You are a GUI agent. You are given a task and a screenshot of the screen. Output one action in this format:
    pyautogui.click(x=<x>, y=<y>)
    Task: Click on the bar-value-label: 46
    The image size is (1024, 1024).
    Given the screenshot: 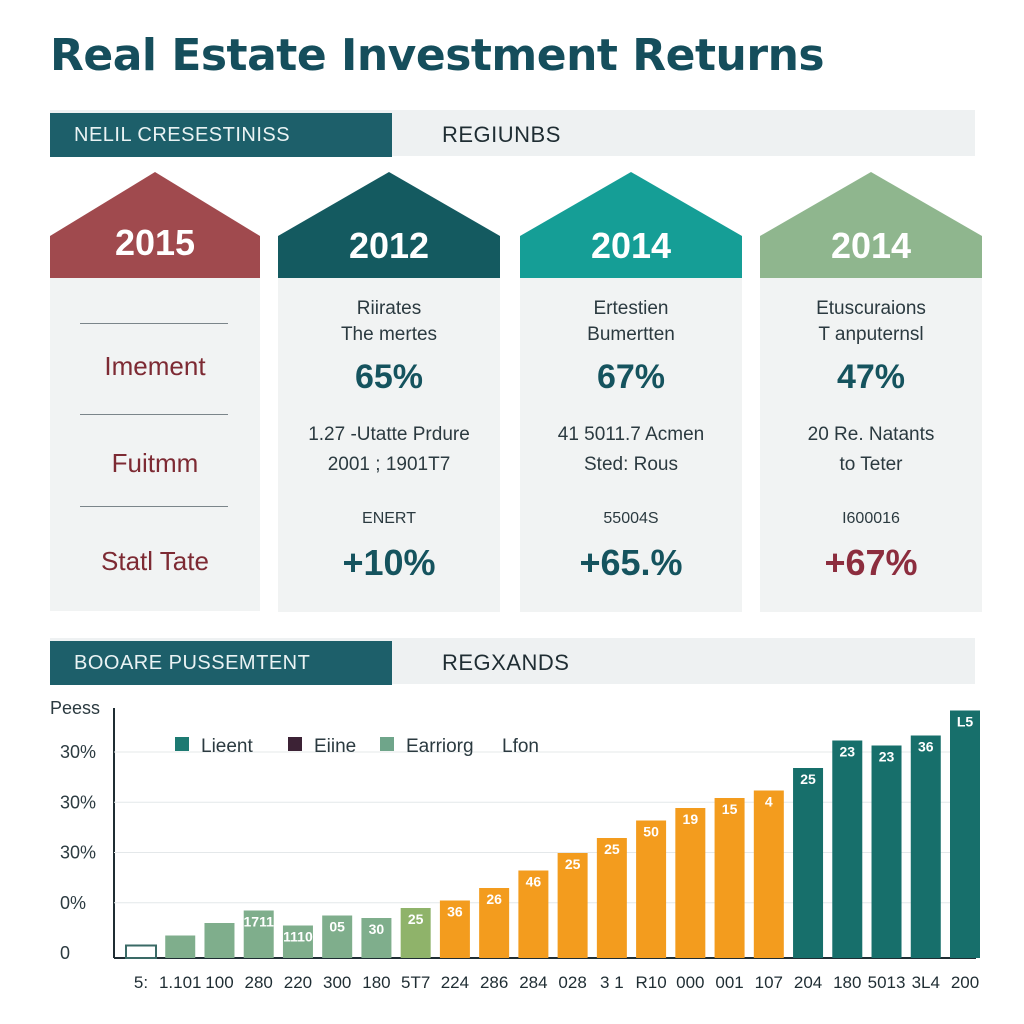 What is the action you would take?
    pyautogui.click(x=534, y=882)
    